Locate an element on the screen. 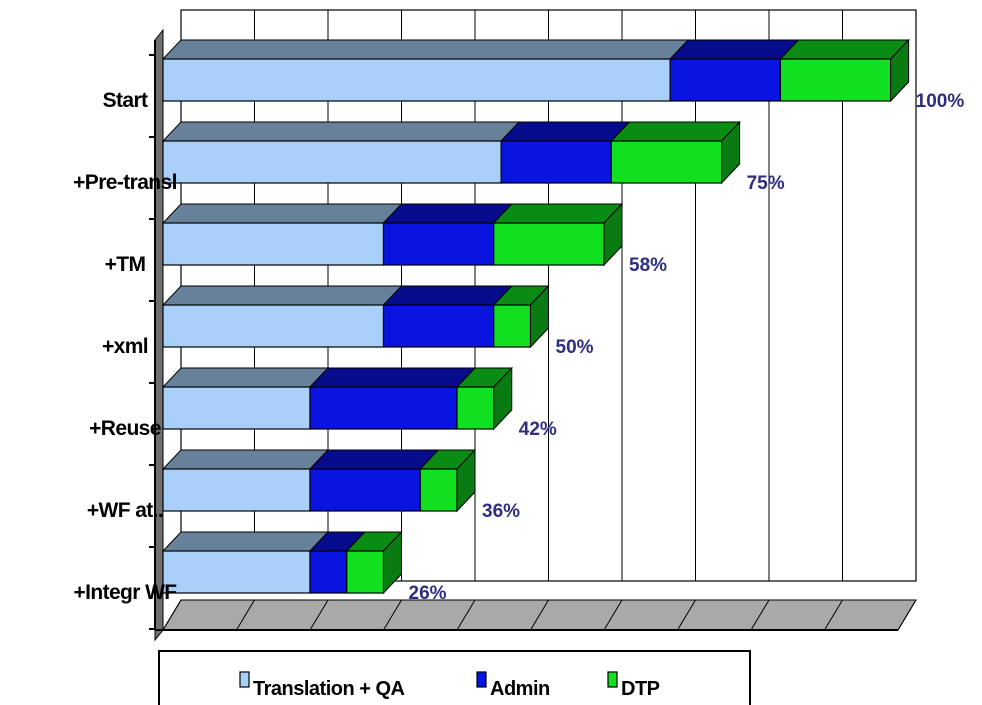 This screenshot has width=982, height=705. category-label: +Reuse is located at coordinates (125, 428).